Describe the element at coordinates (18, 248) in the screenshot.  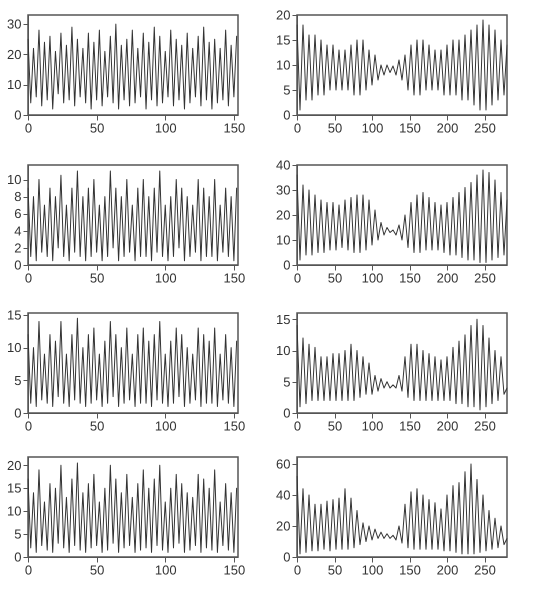
I see `y-tick-label: 2` at that location.